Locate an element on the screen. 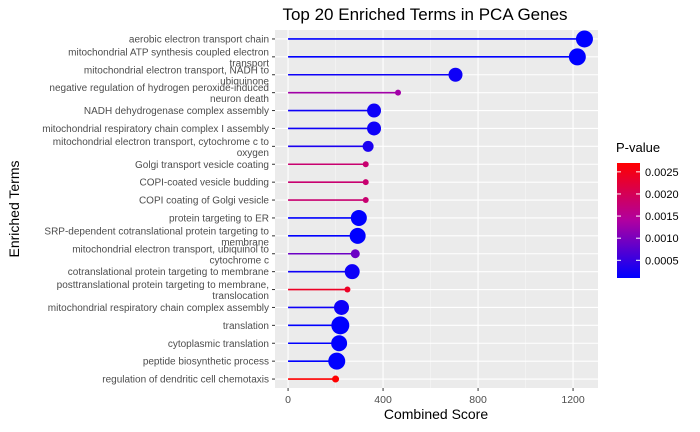 The image size is (700, 432). term-label: aerobic electron transport chain is located at coordinates (199, 39).